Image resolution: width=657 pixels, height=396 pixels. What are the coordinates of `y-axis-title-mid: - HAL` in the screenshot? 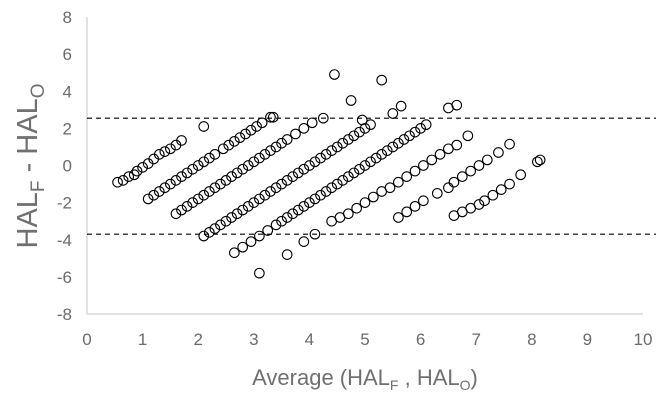 It's located at (28, 139).